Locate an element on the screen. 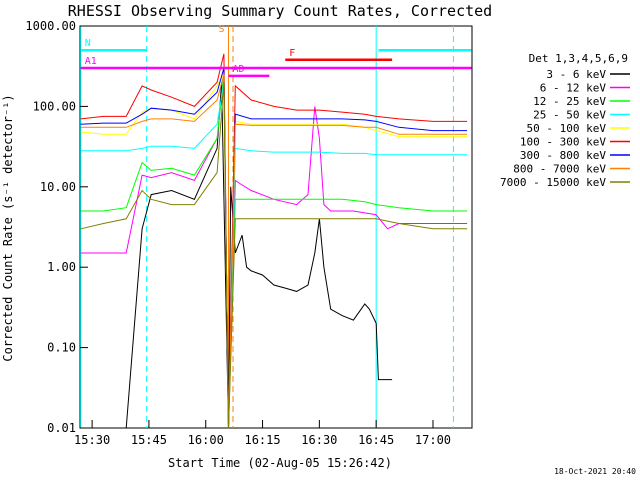  flag-label-2: S is located at coordinates (221, 29).